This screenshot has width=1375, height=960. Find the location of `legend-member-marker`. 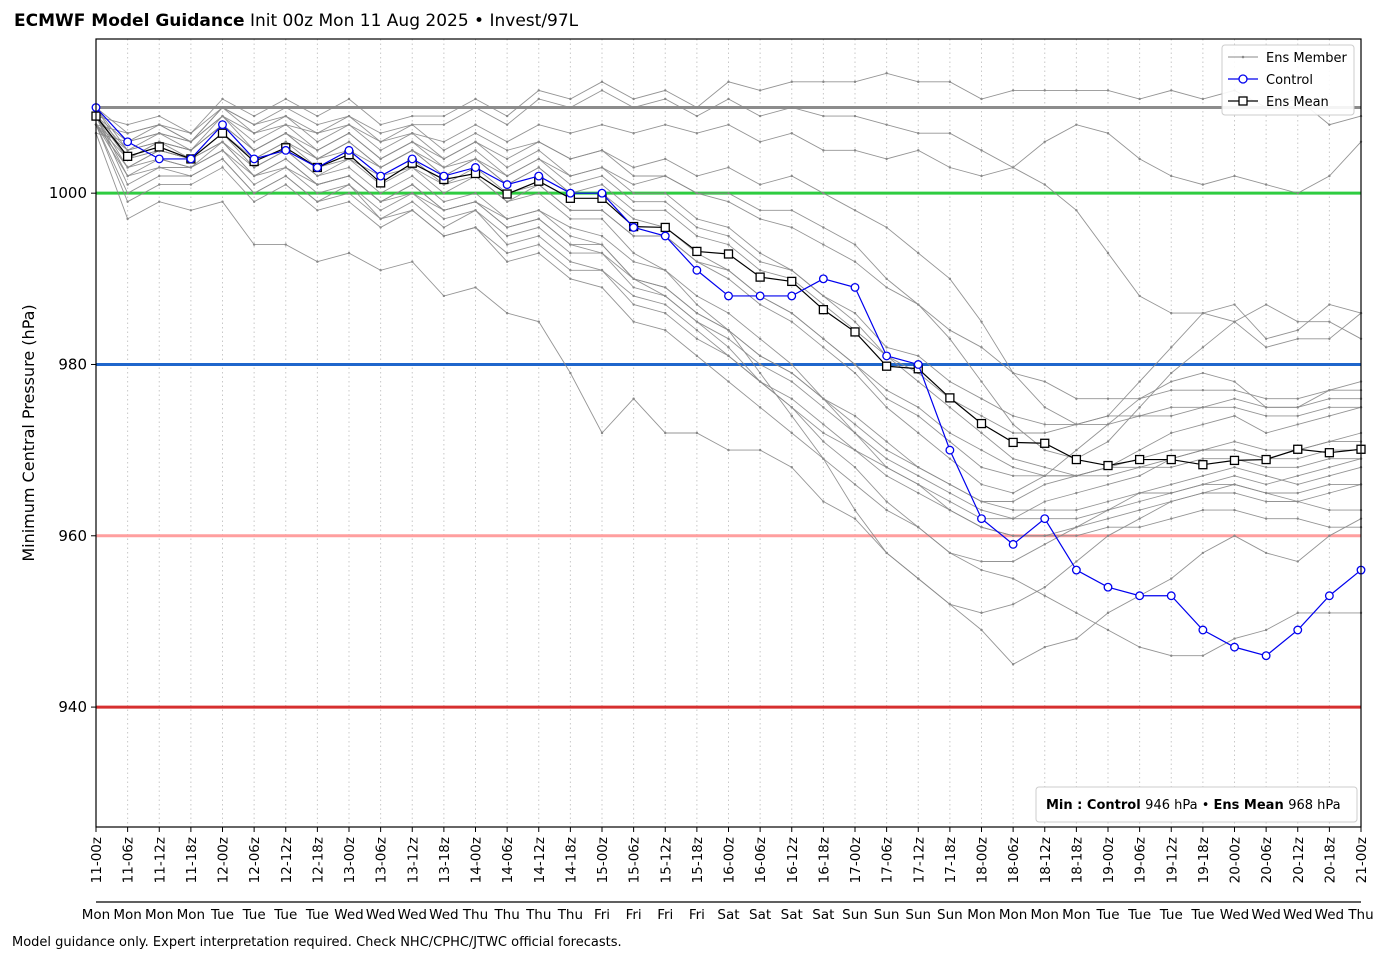

legend-member-marker is located at coordinates (1243, 57).